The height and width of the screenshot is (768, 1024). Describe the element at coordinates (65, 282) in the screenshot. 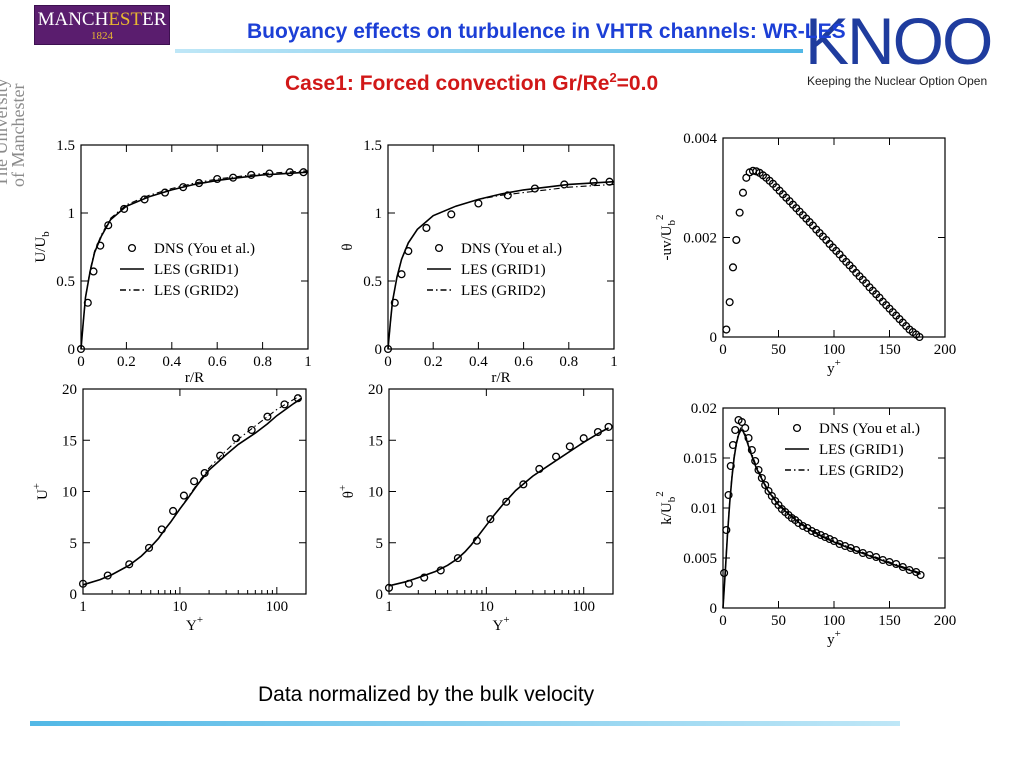

I see `y-tick-label: 0.5` at that location.